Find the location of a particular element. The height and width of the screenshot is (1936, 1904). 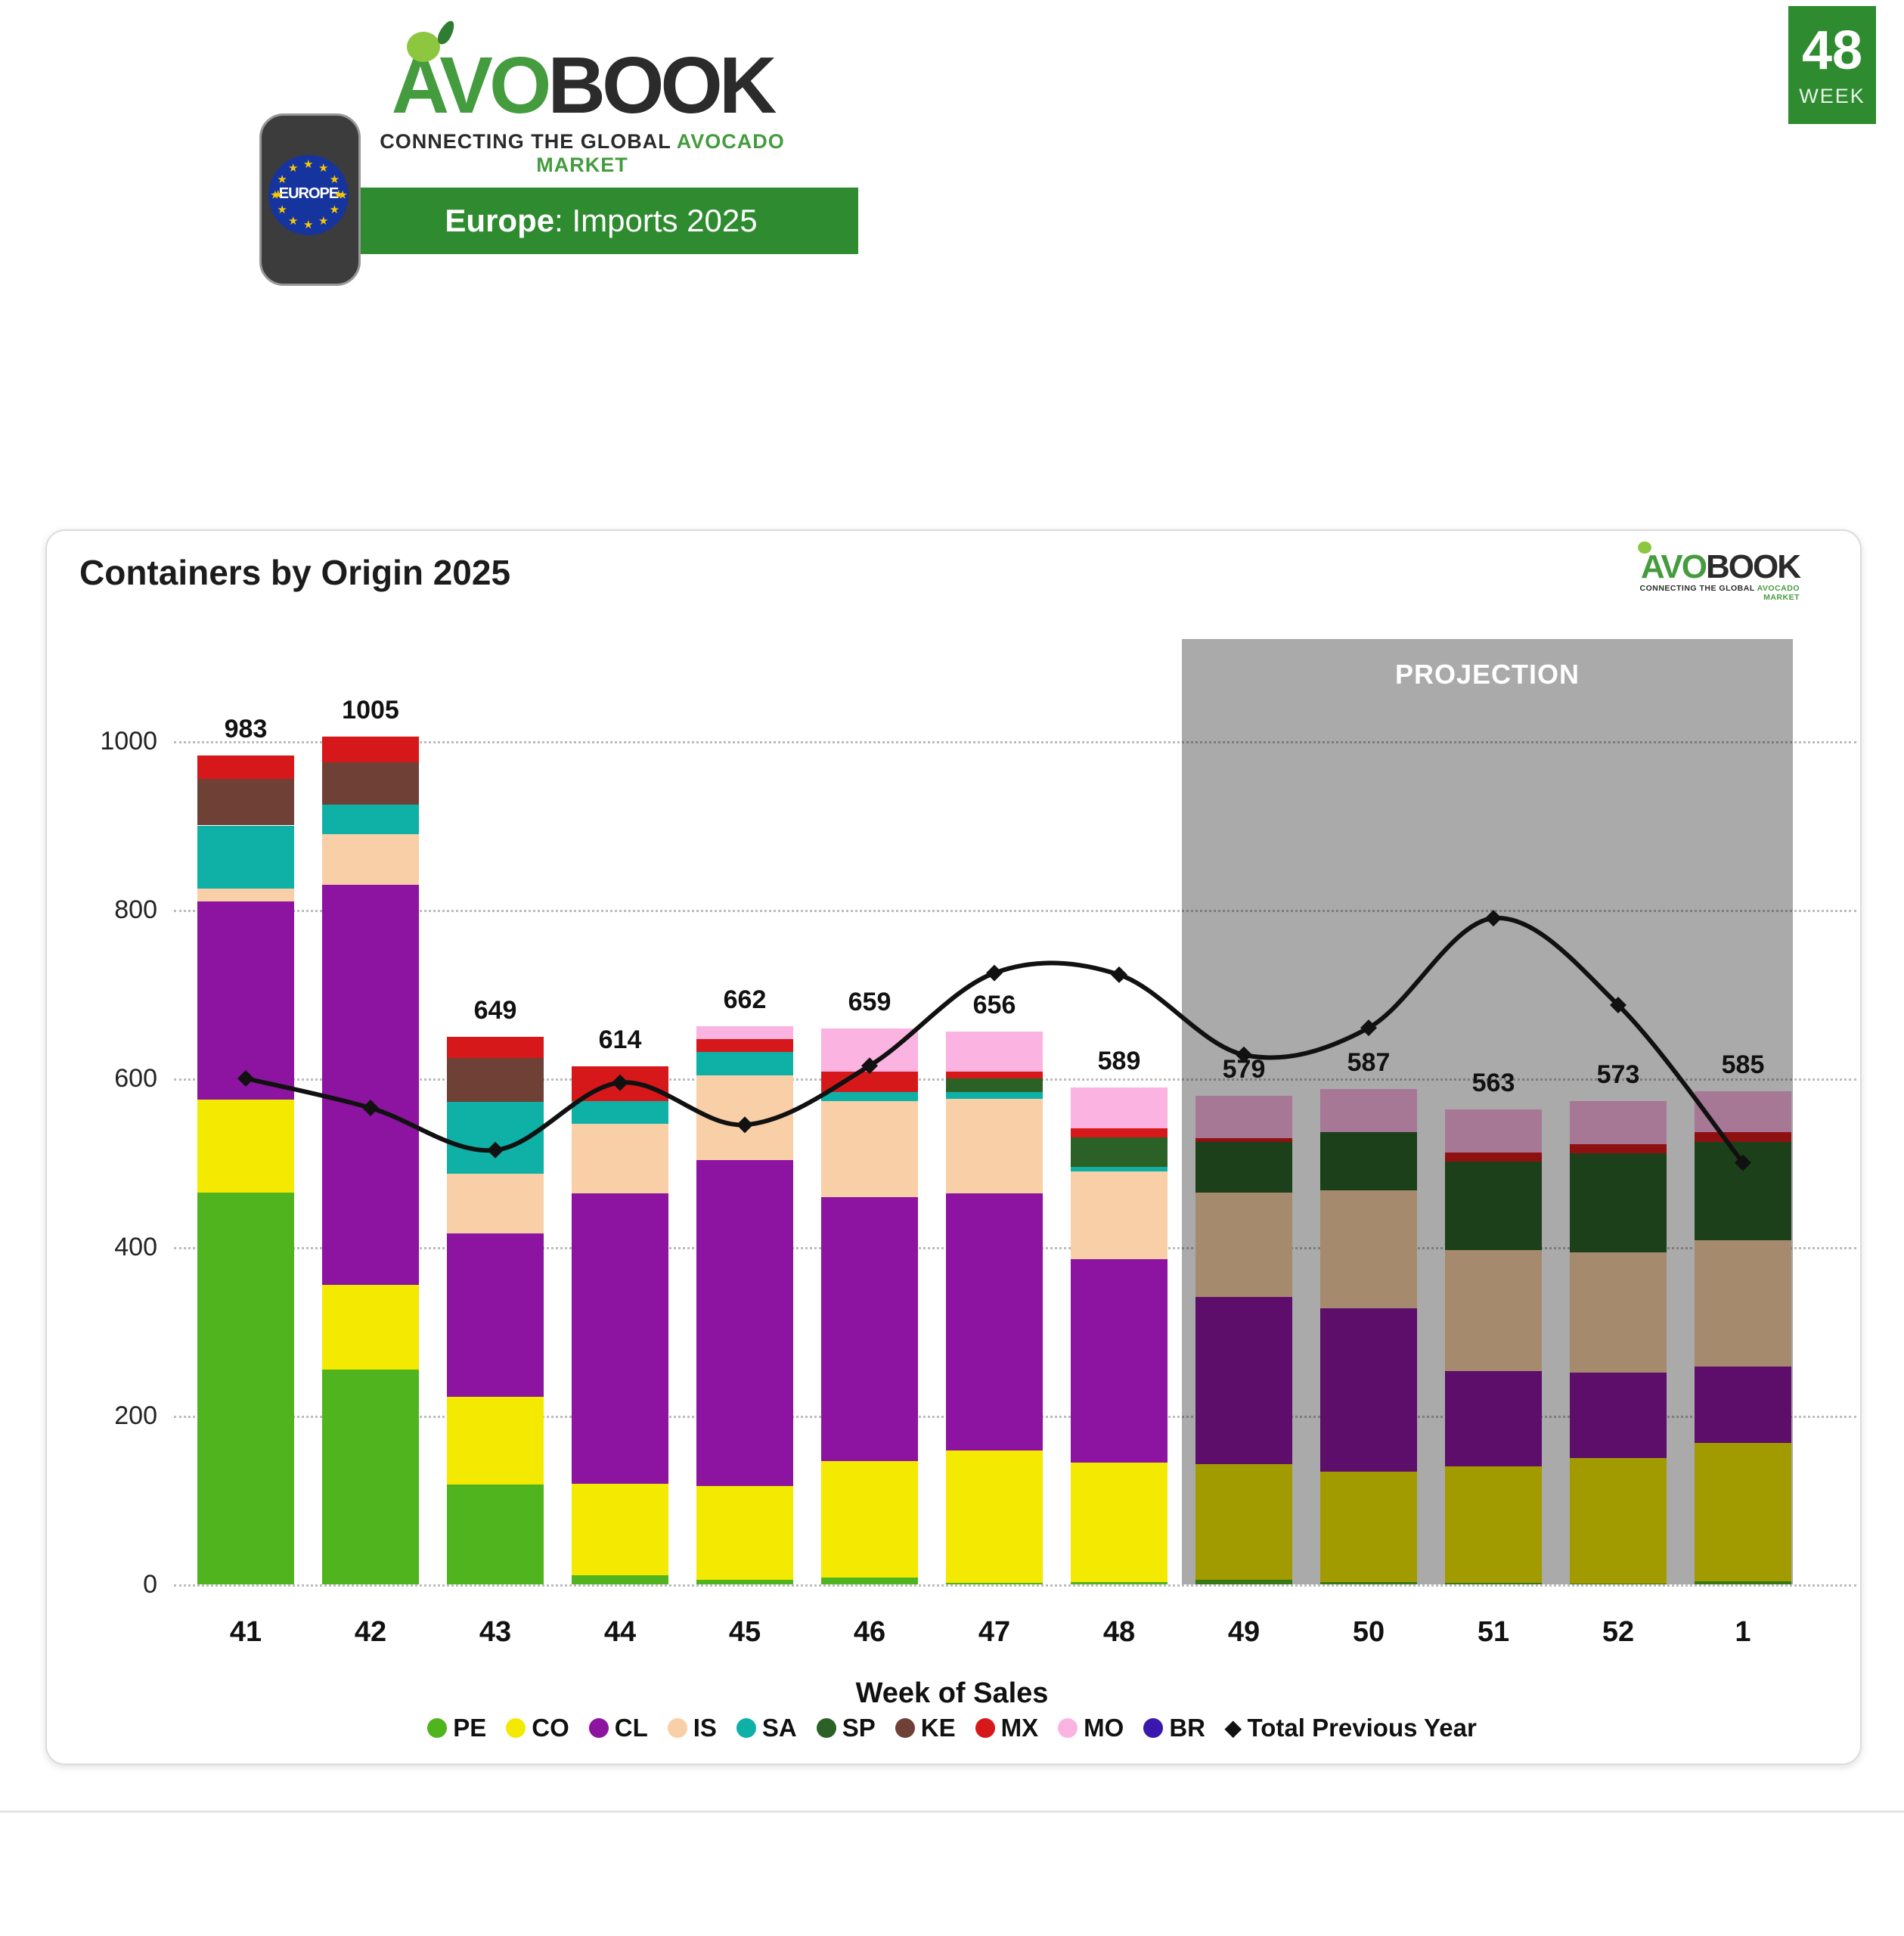

banner-text: Europe: Imports 2025 is located at coordinates (601, 221).